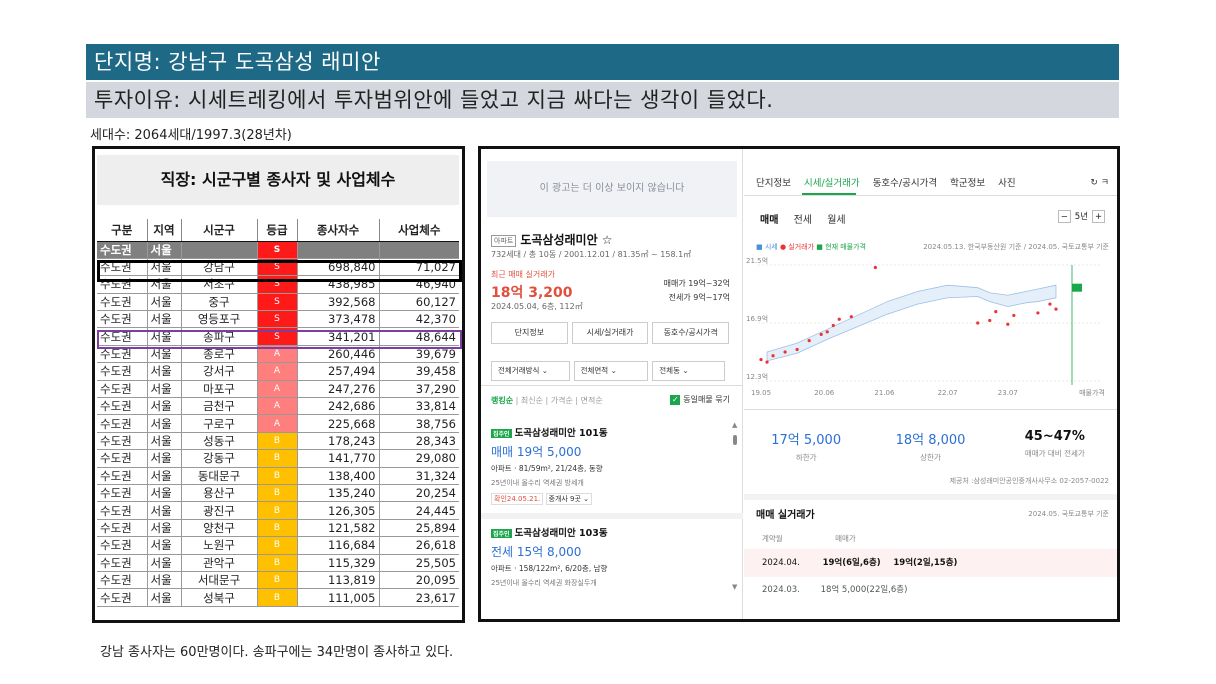 The height and width of the screenshot is (684, 1216). I want to click on stat-ratio-value: 45~47%, so click(1054, 436).